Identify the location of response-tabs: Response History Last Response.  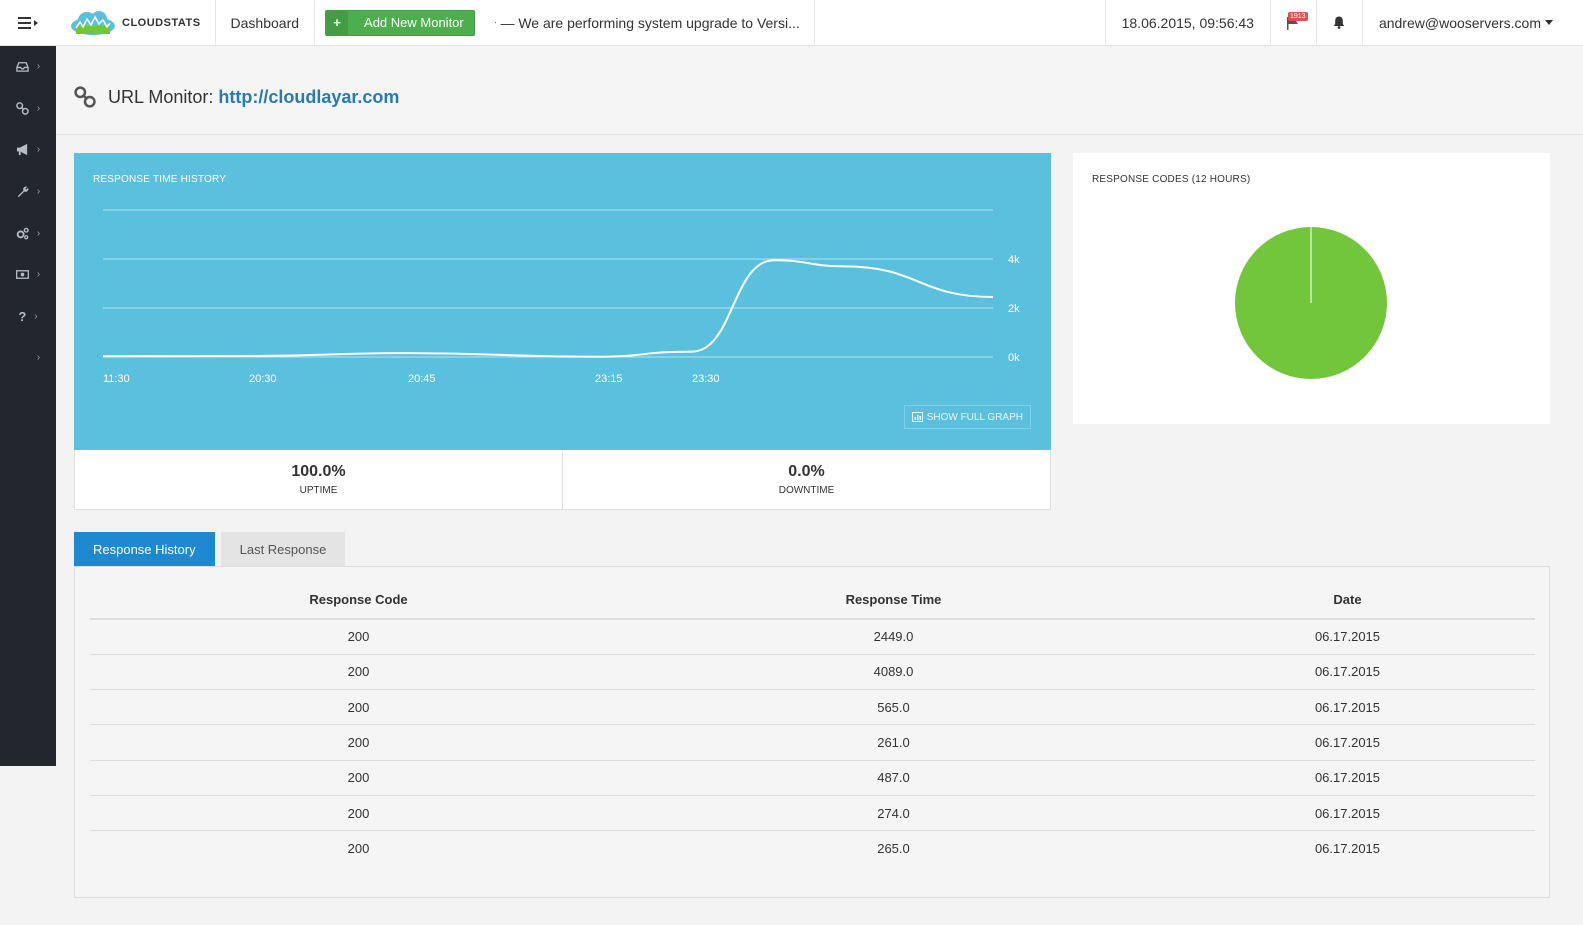
(212, 549).